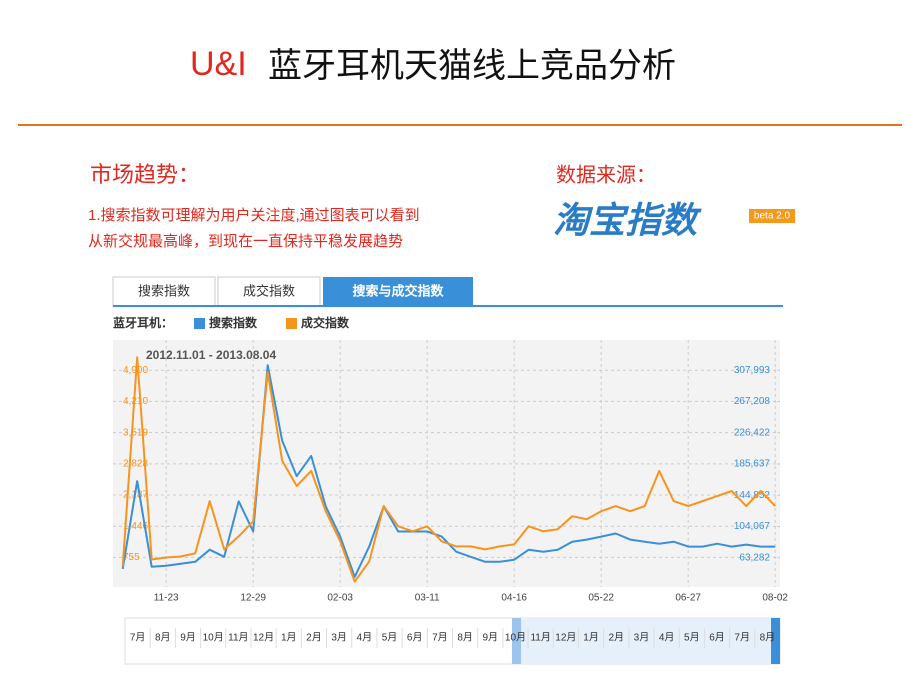  I want to click on x-tick-label: 04-16, so click(514, 598).